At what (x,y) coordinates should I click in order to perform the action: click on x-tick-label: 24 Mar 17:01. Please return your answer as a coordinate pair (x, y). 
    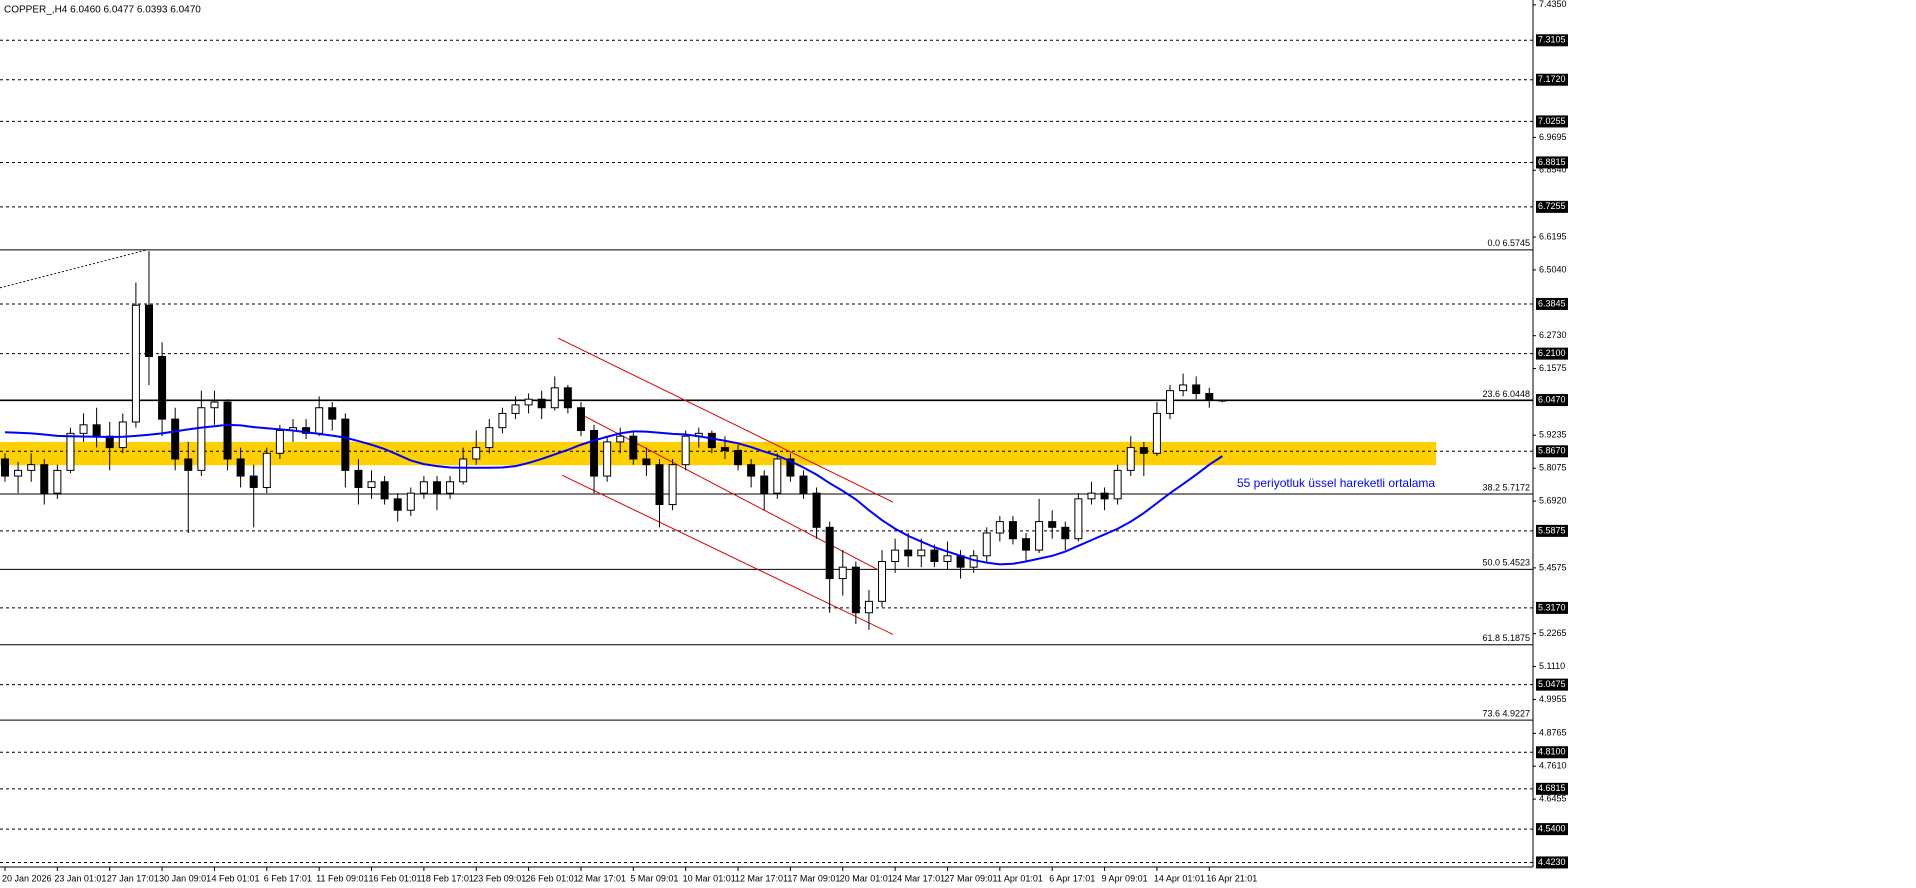
    Looking at the image, I should click on (918, 878).